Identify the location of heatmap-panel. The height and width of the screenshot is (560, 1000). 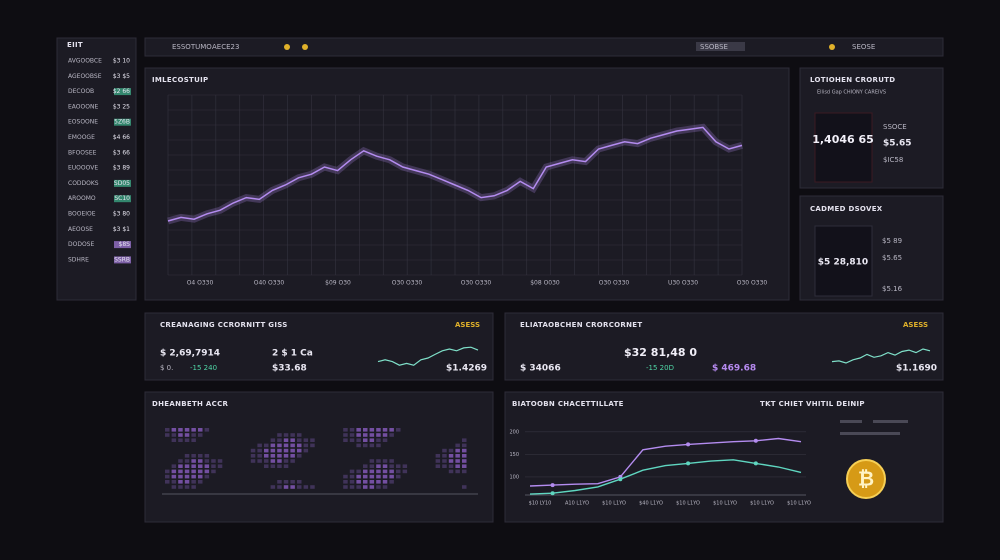
(319, 457).